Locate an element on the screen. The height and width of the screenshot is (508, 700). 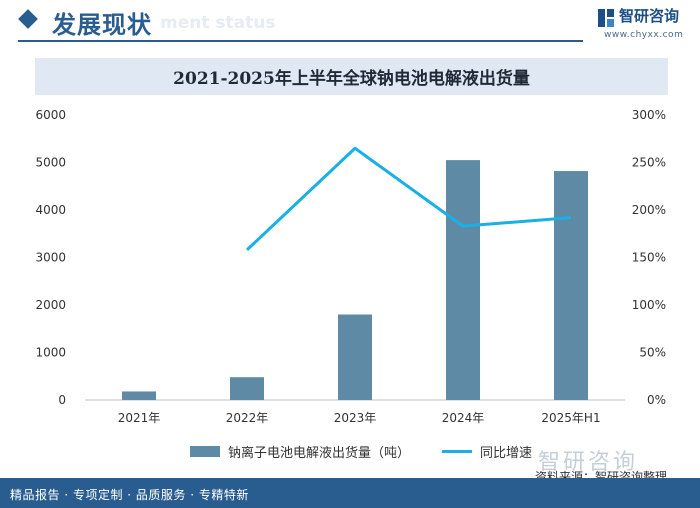
legend-item-bar: 钠离子电池电解液出货量（吨） is located at coordinates (300, 451).